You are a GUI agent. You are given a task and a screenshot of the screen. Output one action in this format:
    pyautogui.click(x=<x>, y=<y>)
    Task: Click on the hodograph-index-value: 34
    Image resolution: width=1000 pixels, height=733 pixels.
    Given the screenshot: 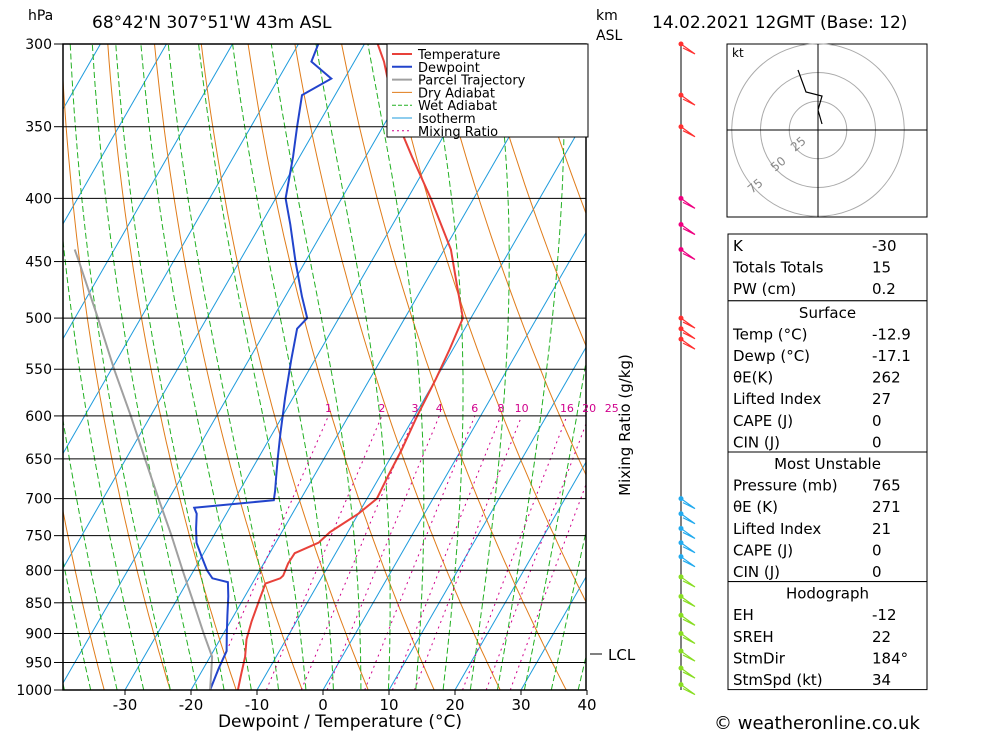 What is the action you would take?
    pyautogui.click(x=881, y=680)
    